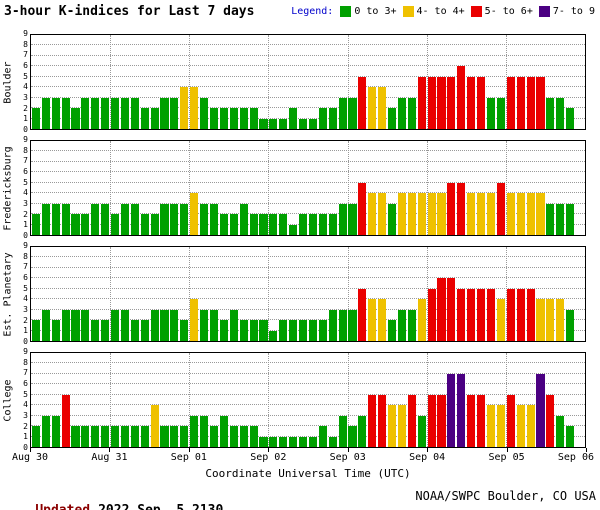 Image resolution: width=600 pixels, height=510 pixels. Describe the element at coordinates (25, 331) in the screenshot. I see `y-tick-label: 1` at that location.